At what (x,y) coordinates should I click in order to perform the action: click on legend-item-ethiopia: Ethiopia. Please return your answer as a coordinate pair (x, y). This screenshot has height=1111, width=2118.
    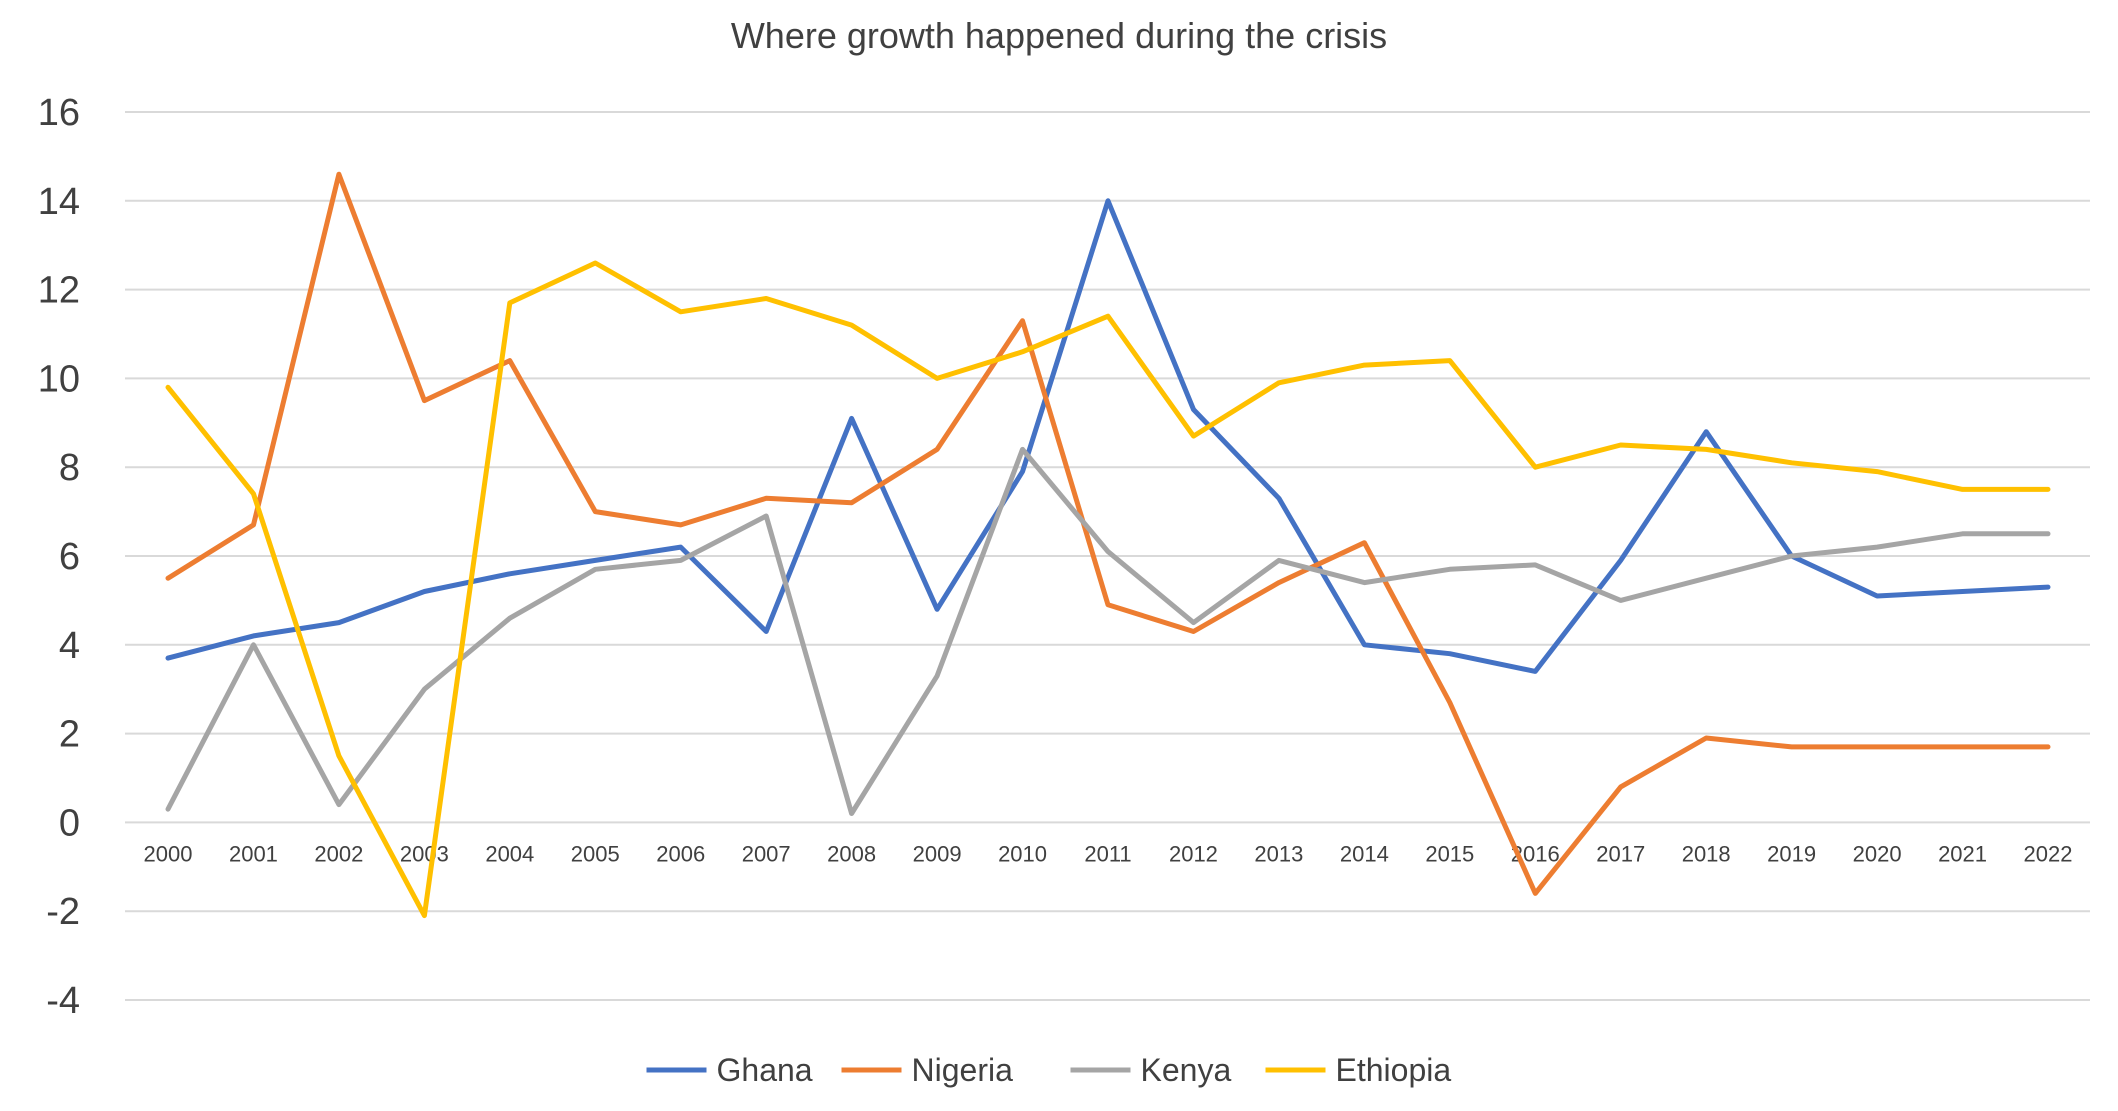
    Looking at the image, I should click on (1358, 1070).